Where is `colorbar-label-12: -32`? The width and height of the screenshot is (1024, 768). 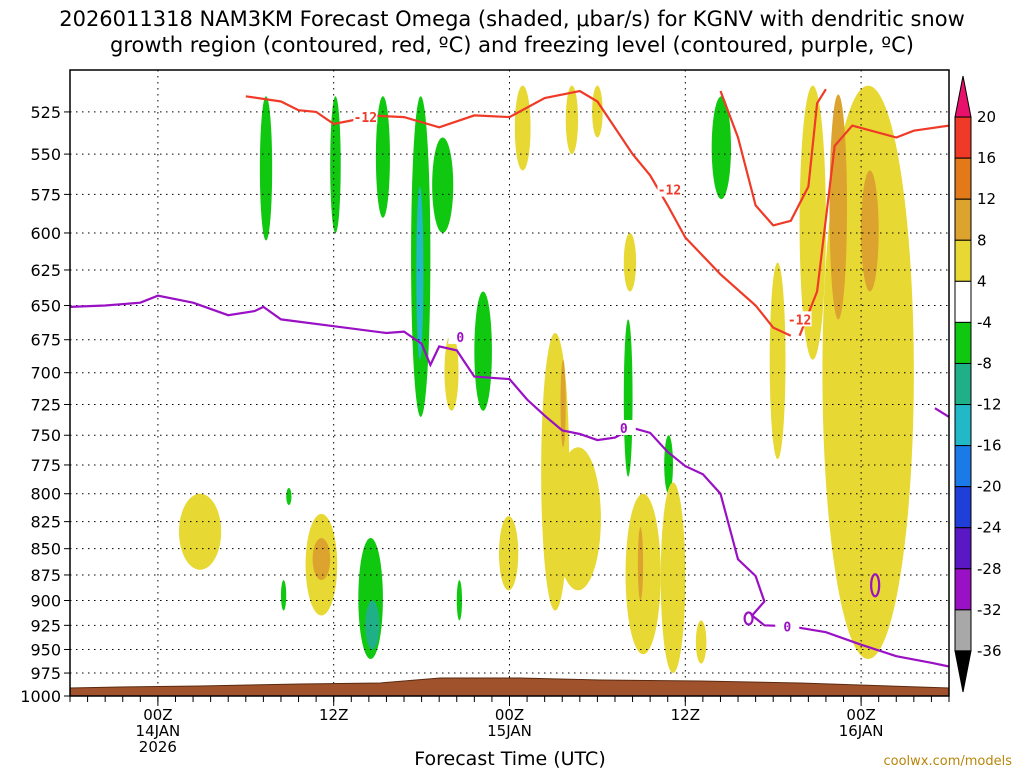 colorbar-label-12: -32 is located at coordinates (989, 610).